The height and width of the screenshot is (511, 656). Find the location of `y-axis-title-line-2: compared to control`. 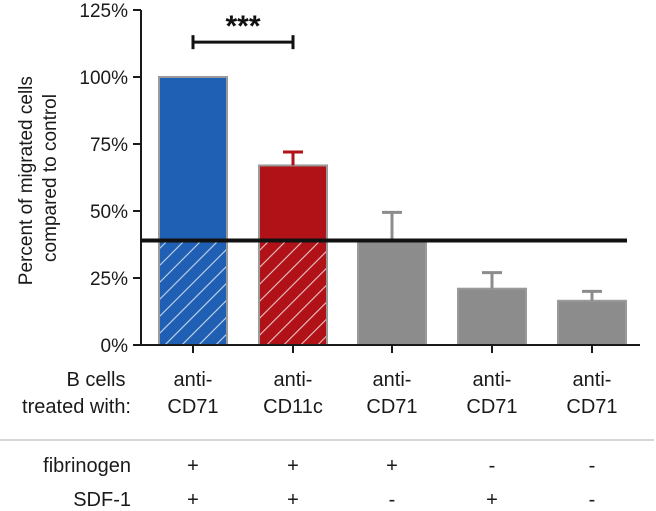

y-axis-title-line-2: compared to control is located at coordinates (50, 178).